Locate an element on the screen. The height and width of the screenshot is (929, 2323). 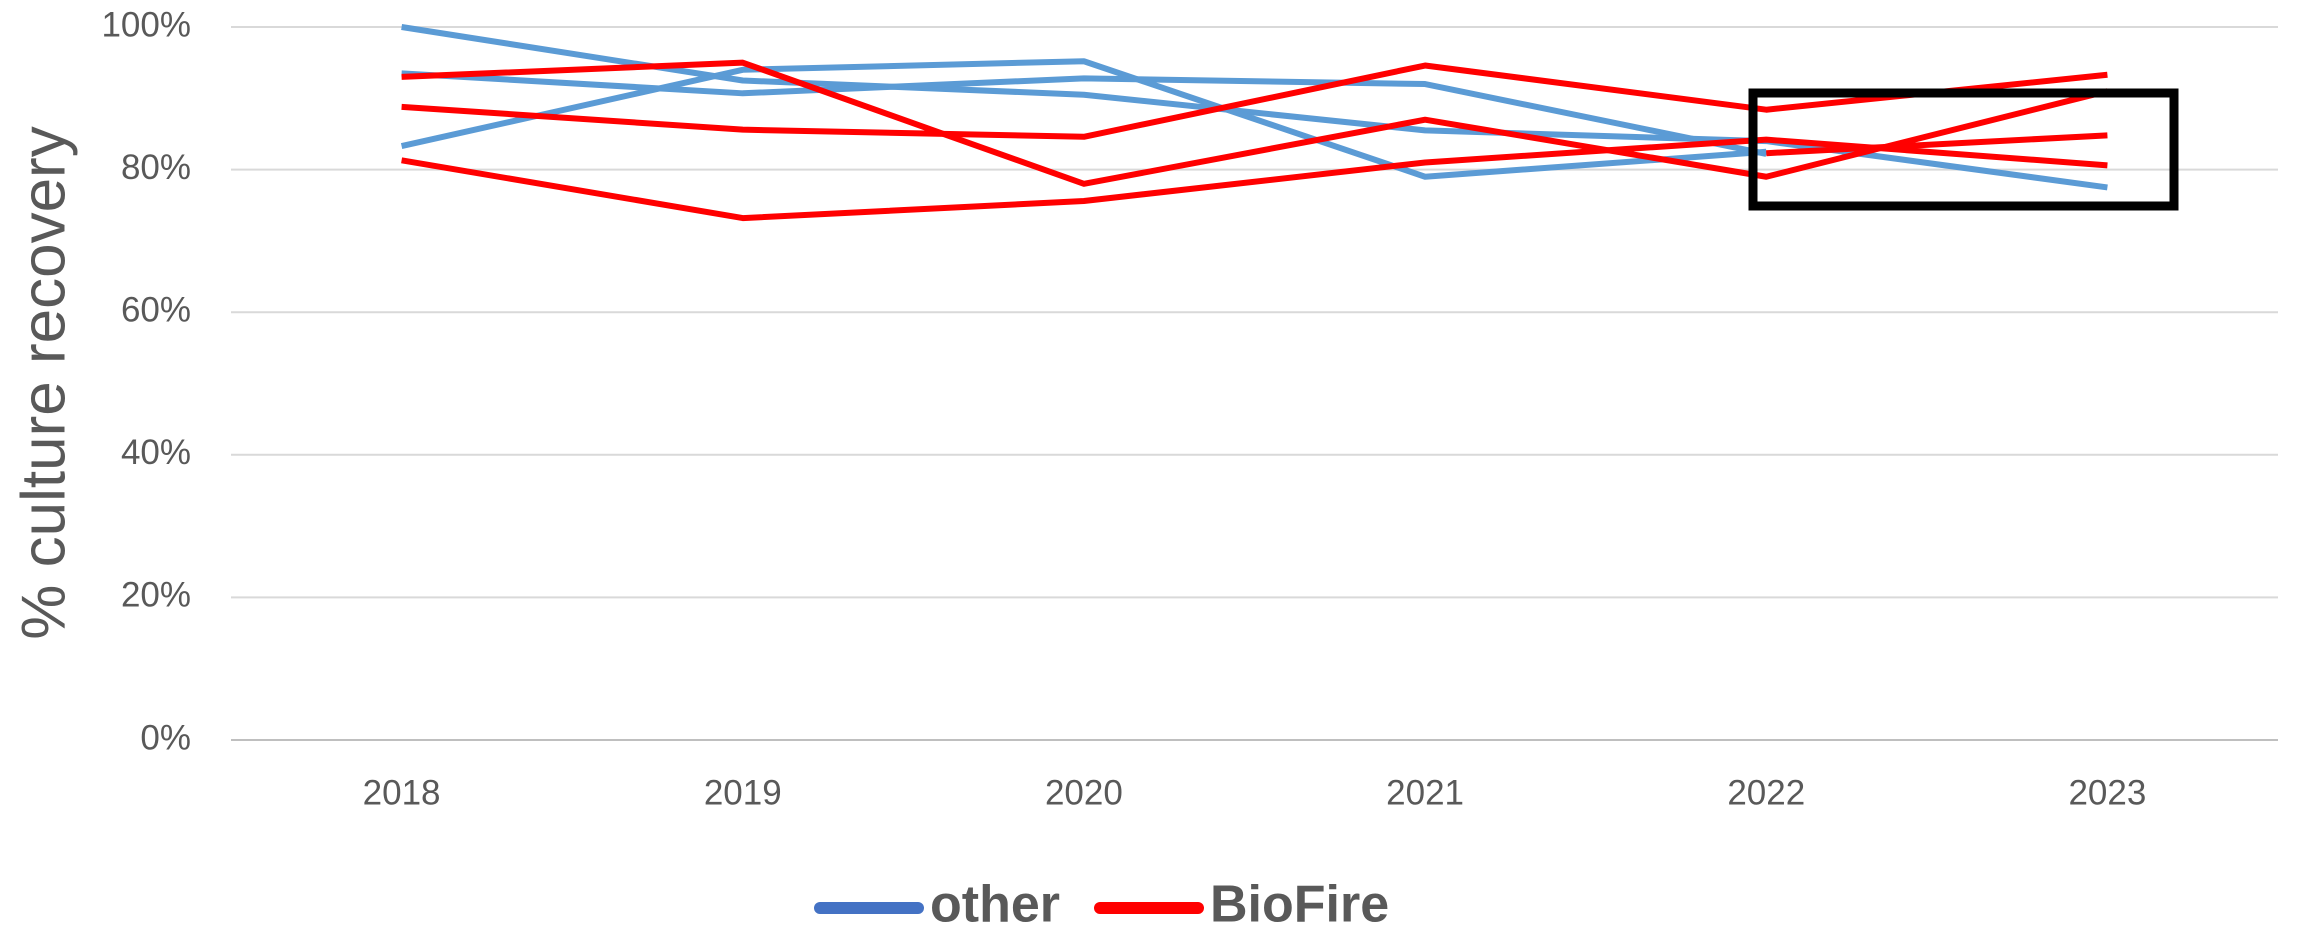
highlight-box is located at coordinates (1963, 149).